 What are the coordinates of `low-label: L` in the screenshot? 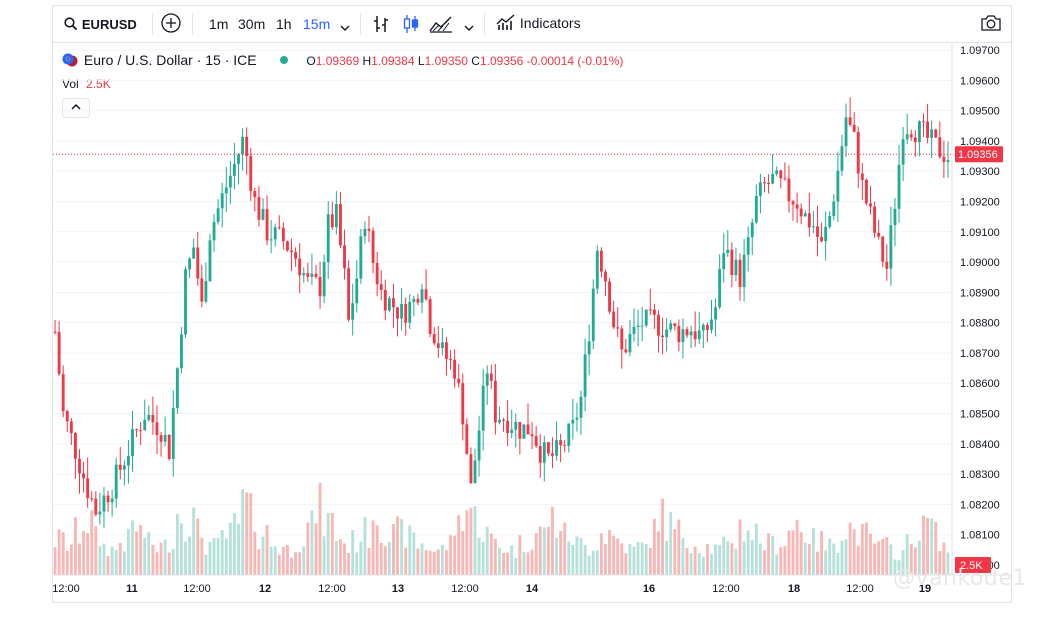 It's located at (421, 61).